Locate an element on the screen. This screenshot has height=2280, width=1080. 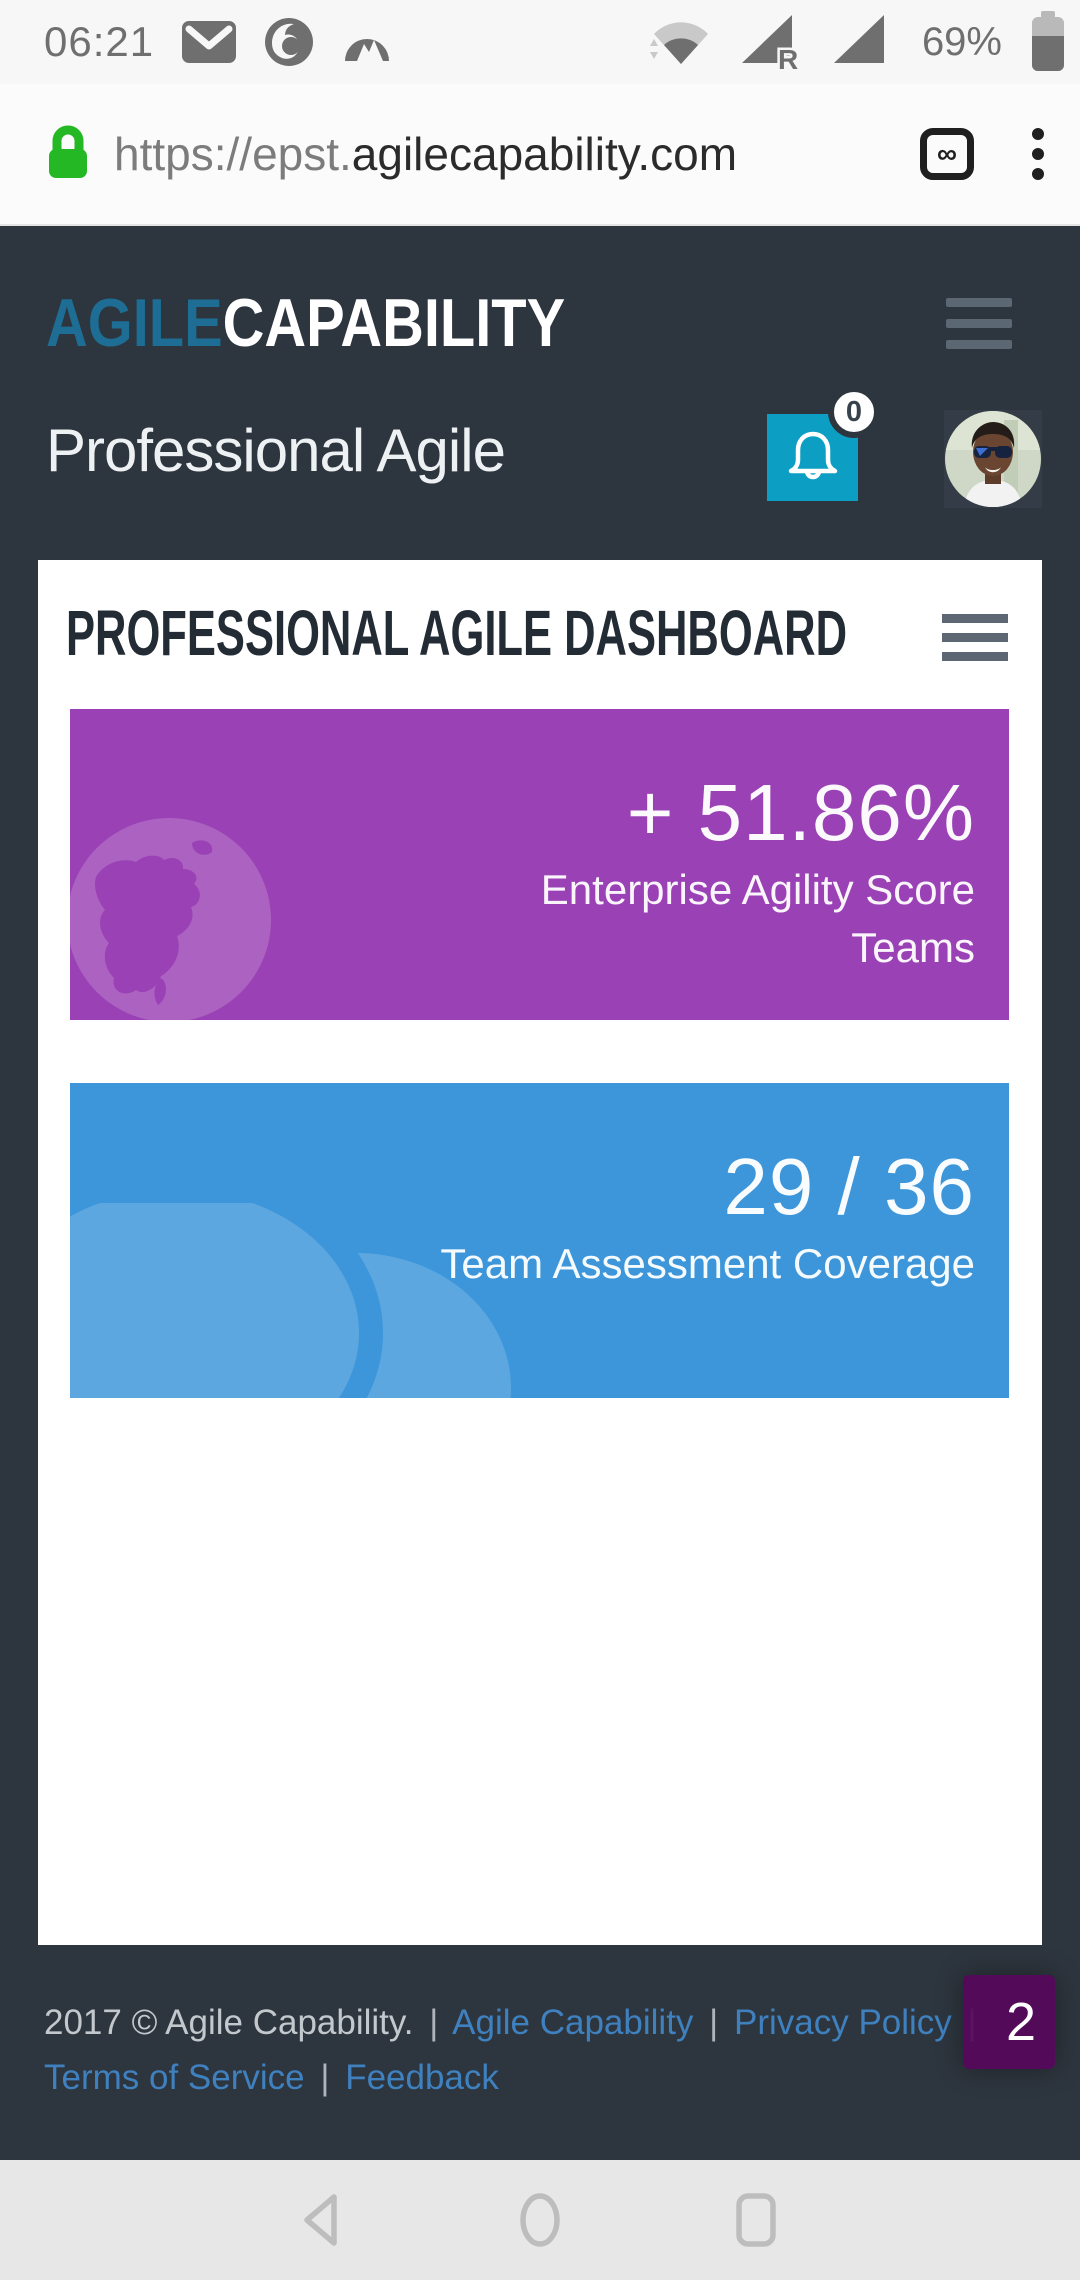
status-bar: 06:21 is located at coordinates (540, 42).